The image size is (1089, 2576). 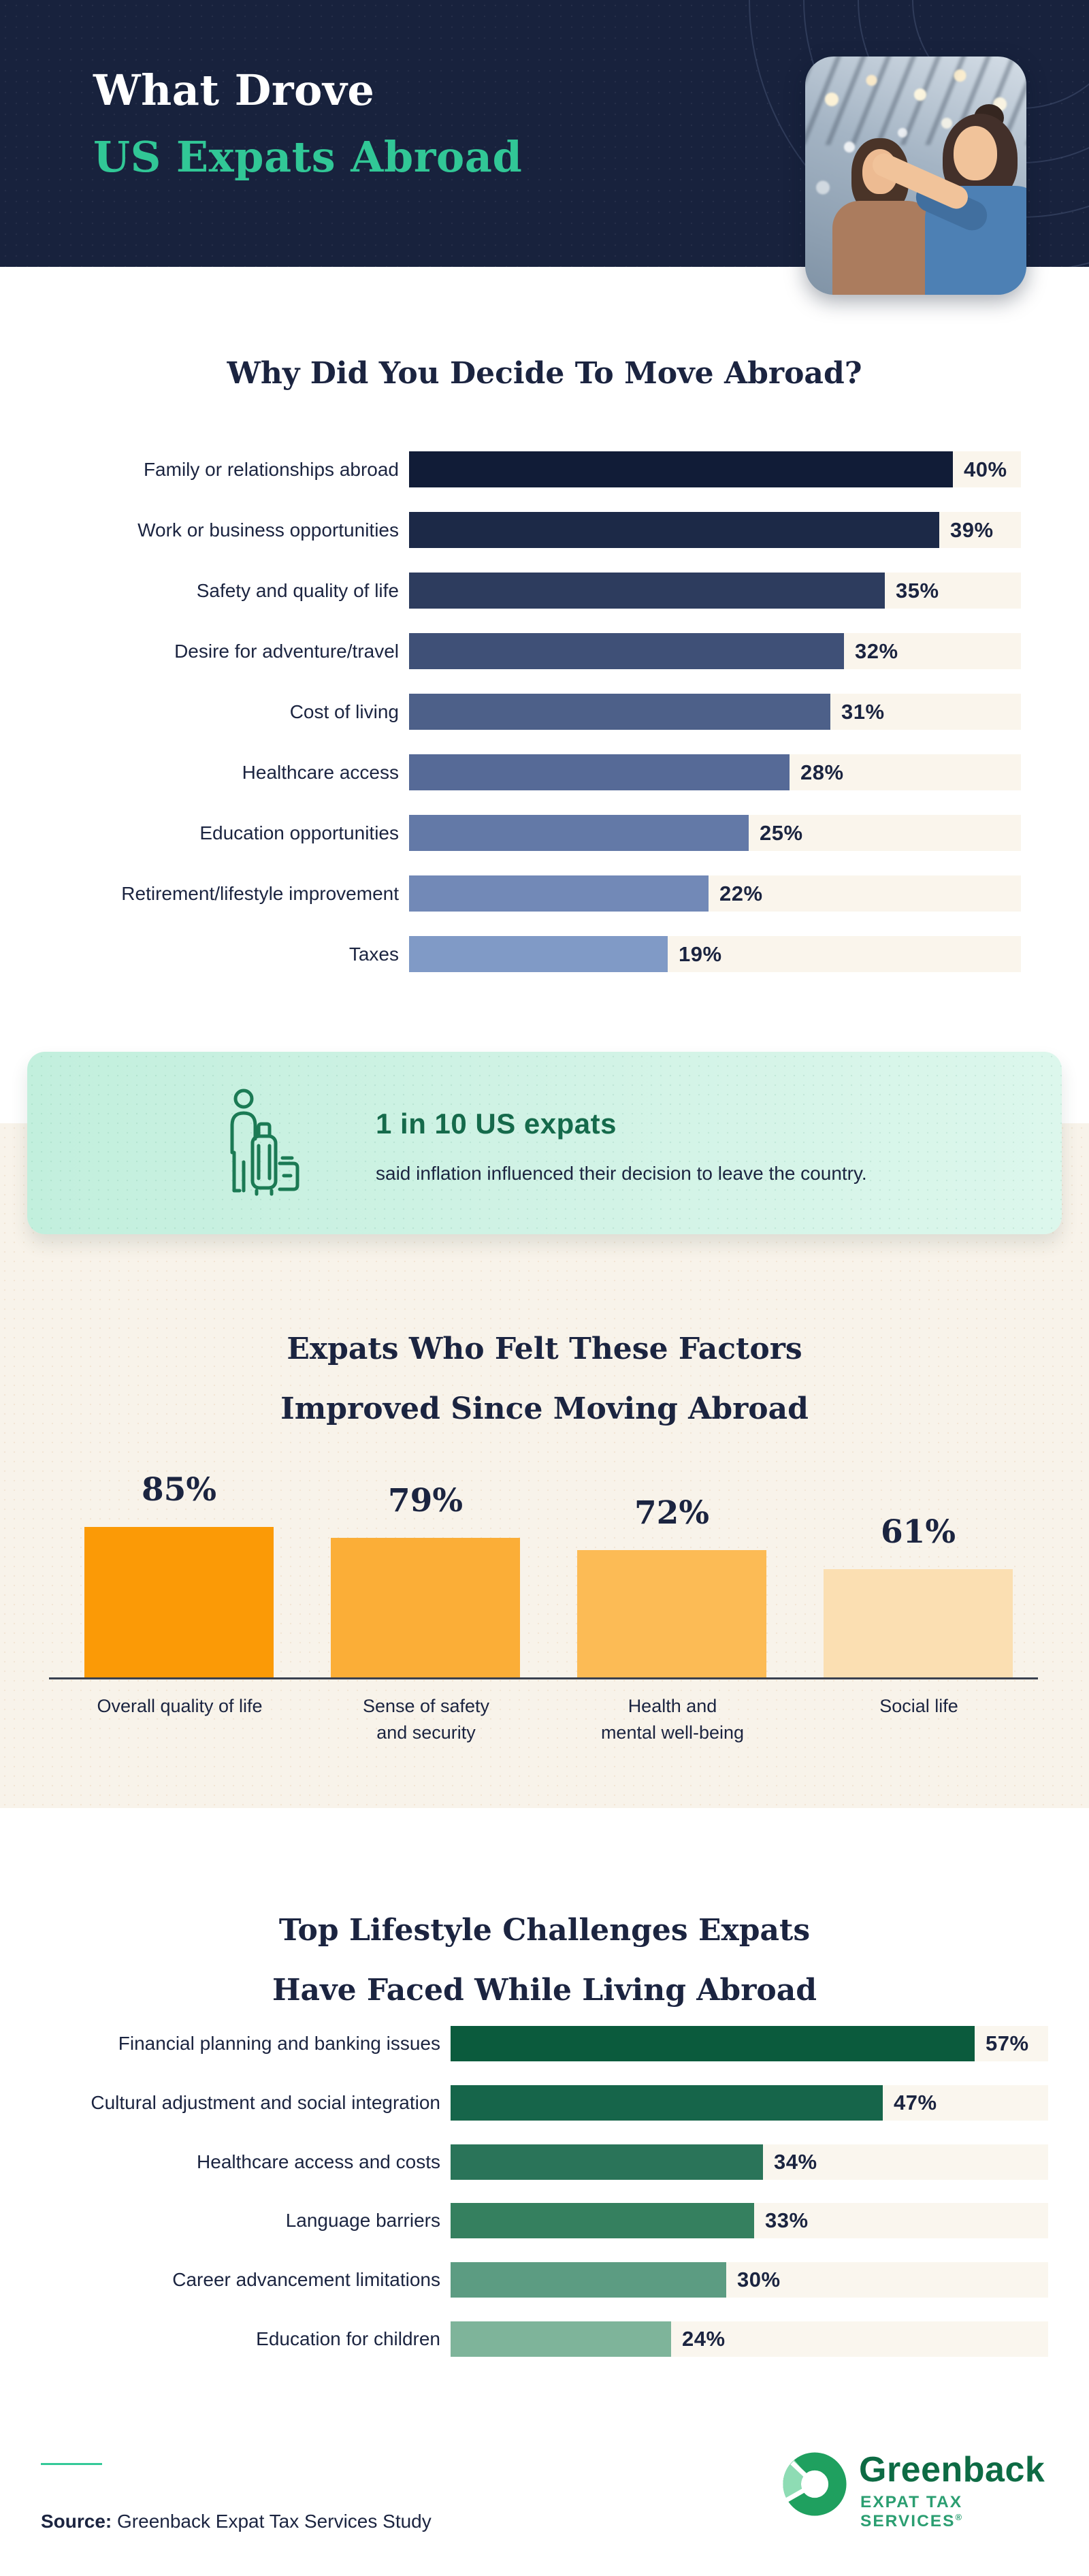 What do you see at coordinates (180, 1706) in the screenshot?
I see `column-label: Overall quality of life` at bounding box center [180, 1706].